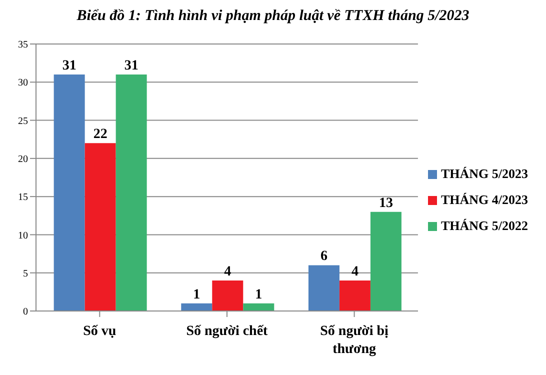  Describe the element at coordinates (324, 256) in the screenshot. I see `data-label: 6` at that location.